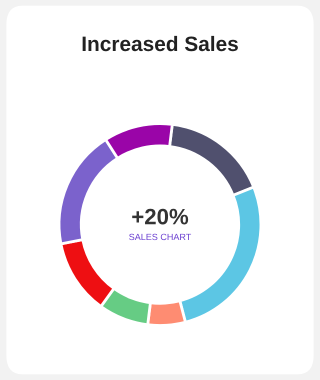  What do you see at coordinates (160, 44) in the screenshot?
I see `chart-title: Increased Sales` at bounding box center [160, 44].